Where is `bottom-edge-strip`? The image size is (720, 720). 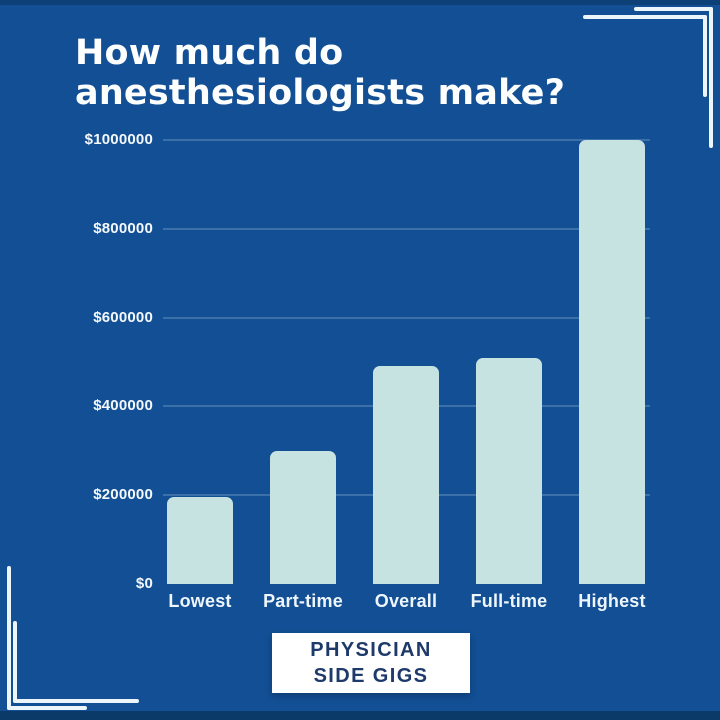 bottom-edge-strip is located at coordinates (360, 715).